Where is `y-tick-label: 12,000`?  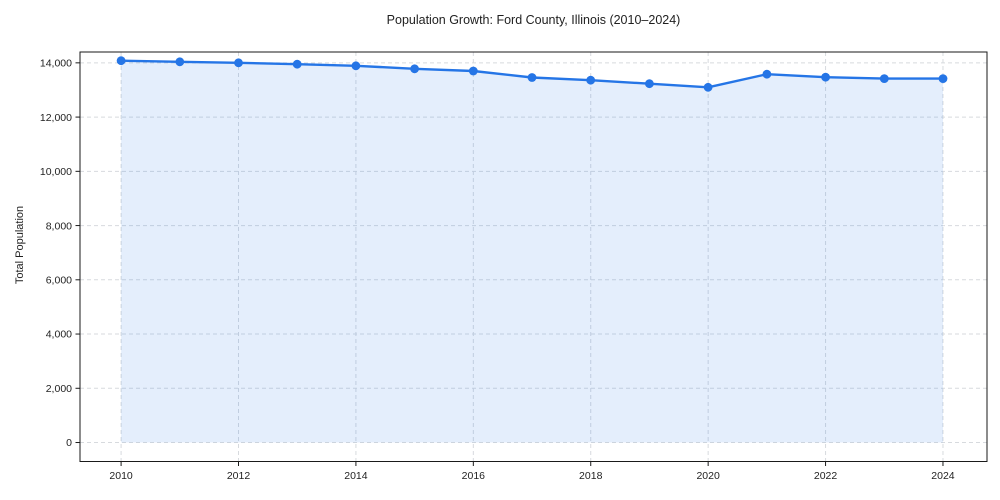 y-tick-label: 12,000 is located at coordinates (56, 118).